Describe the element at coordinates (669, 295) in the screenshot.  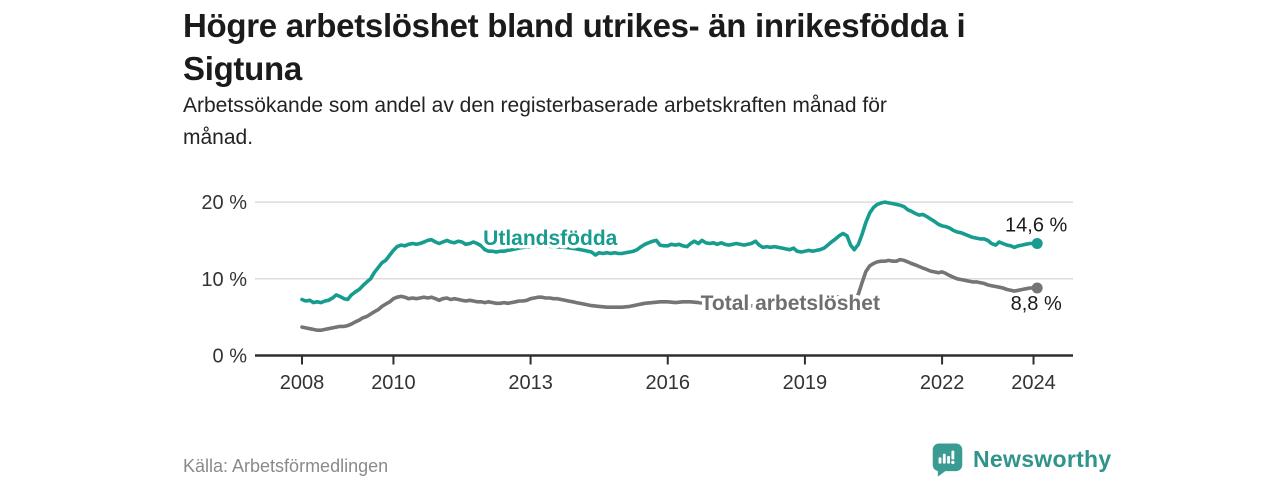
I see `series-line-total-arbetsloshet` at that location.